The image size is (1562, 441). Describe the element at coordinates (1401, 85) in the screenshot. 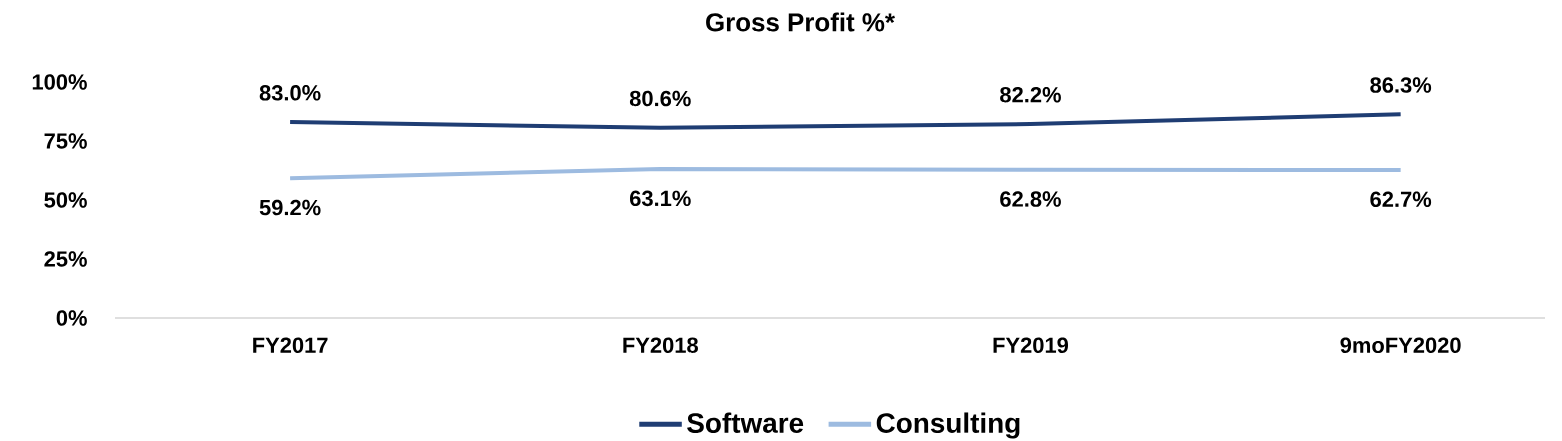

I see `data-label: 86.3%` at that location.